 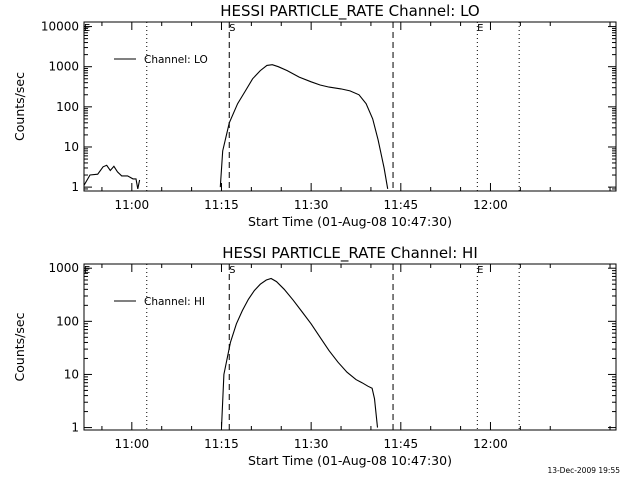 I want to click on panel-1-marker-label-s: S, so click(x=232, y=28).